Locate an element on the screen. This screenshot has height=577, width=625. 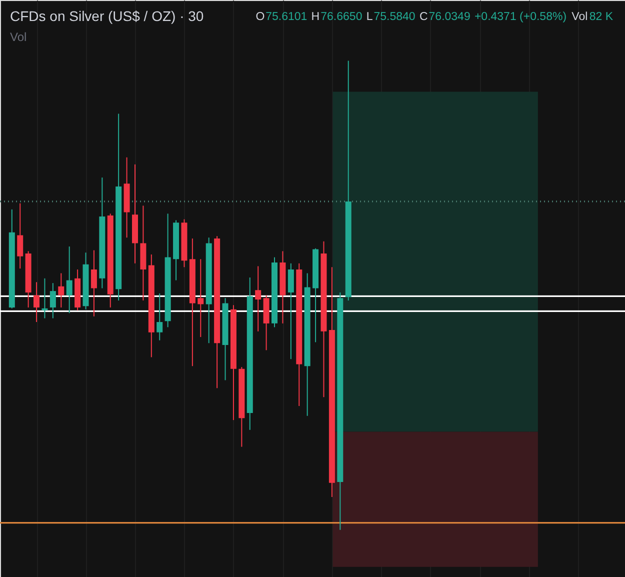
chart-subtitle: Vol is located at coordinates (18, 37).